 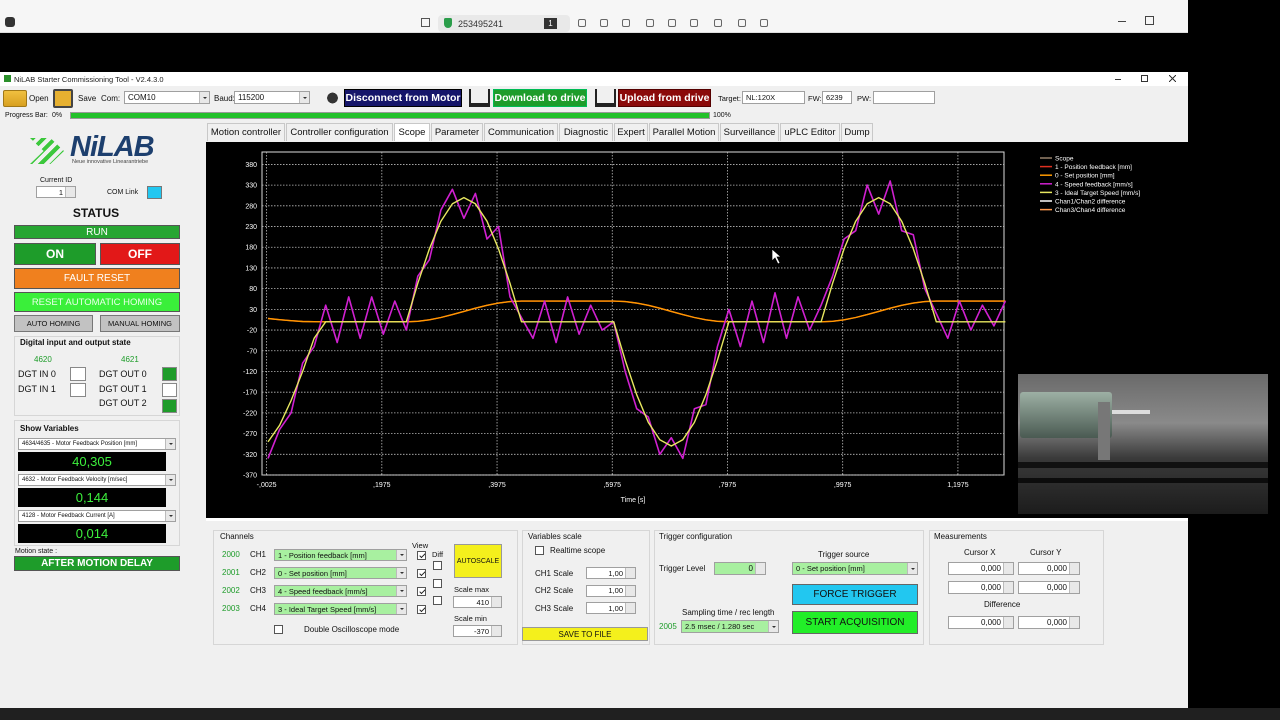 I want to click on channel-address: 2001, so click(x=231, y=572).